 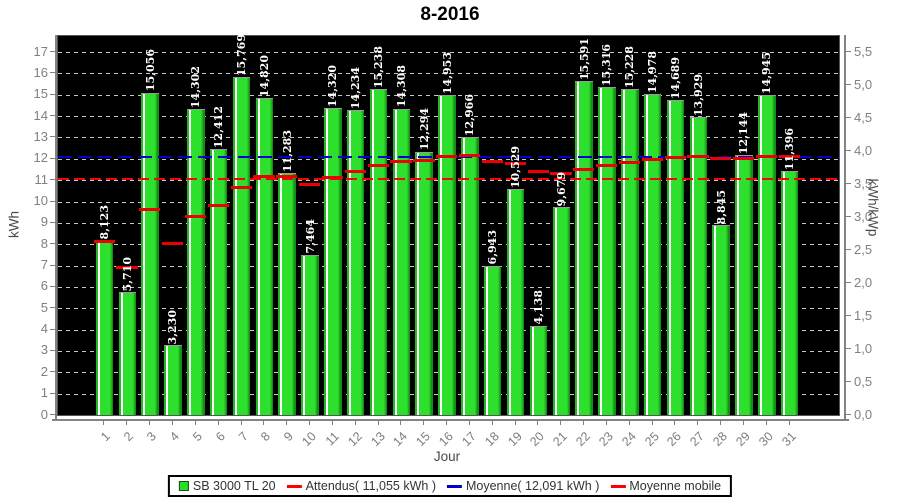 What do you see at coordinates (400, 439) in the screenshot?
I see `x-axis-tick-label: 14` at bounding box center [400, 439].